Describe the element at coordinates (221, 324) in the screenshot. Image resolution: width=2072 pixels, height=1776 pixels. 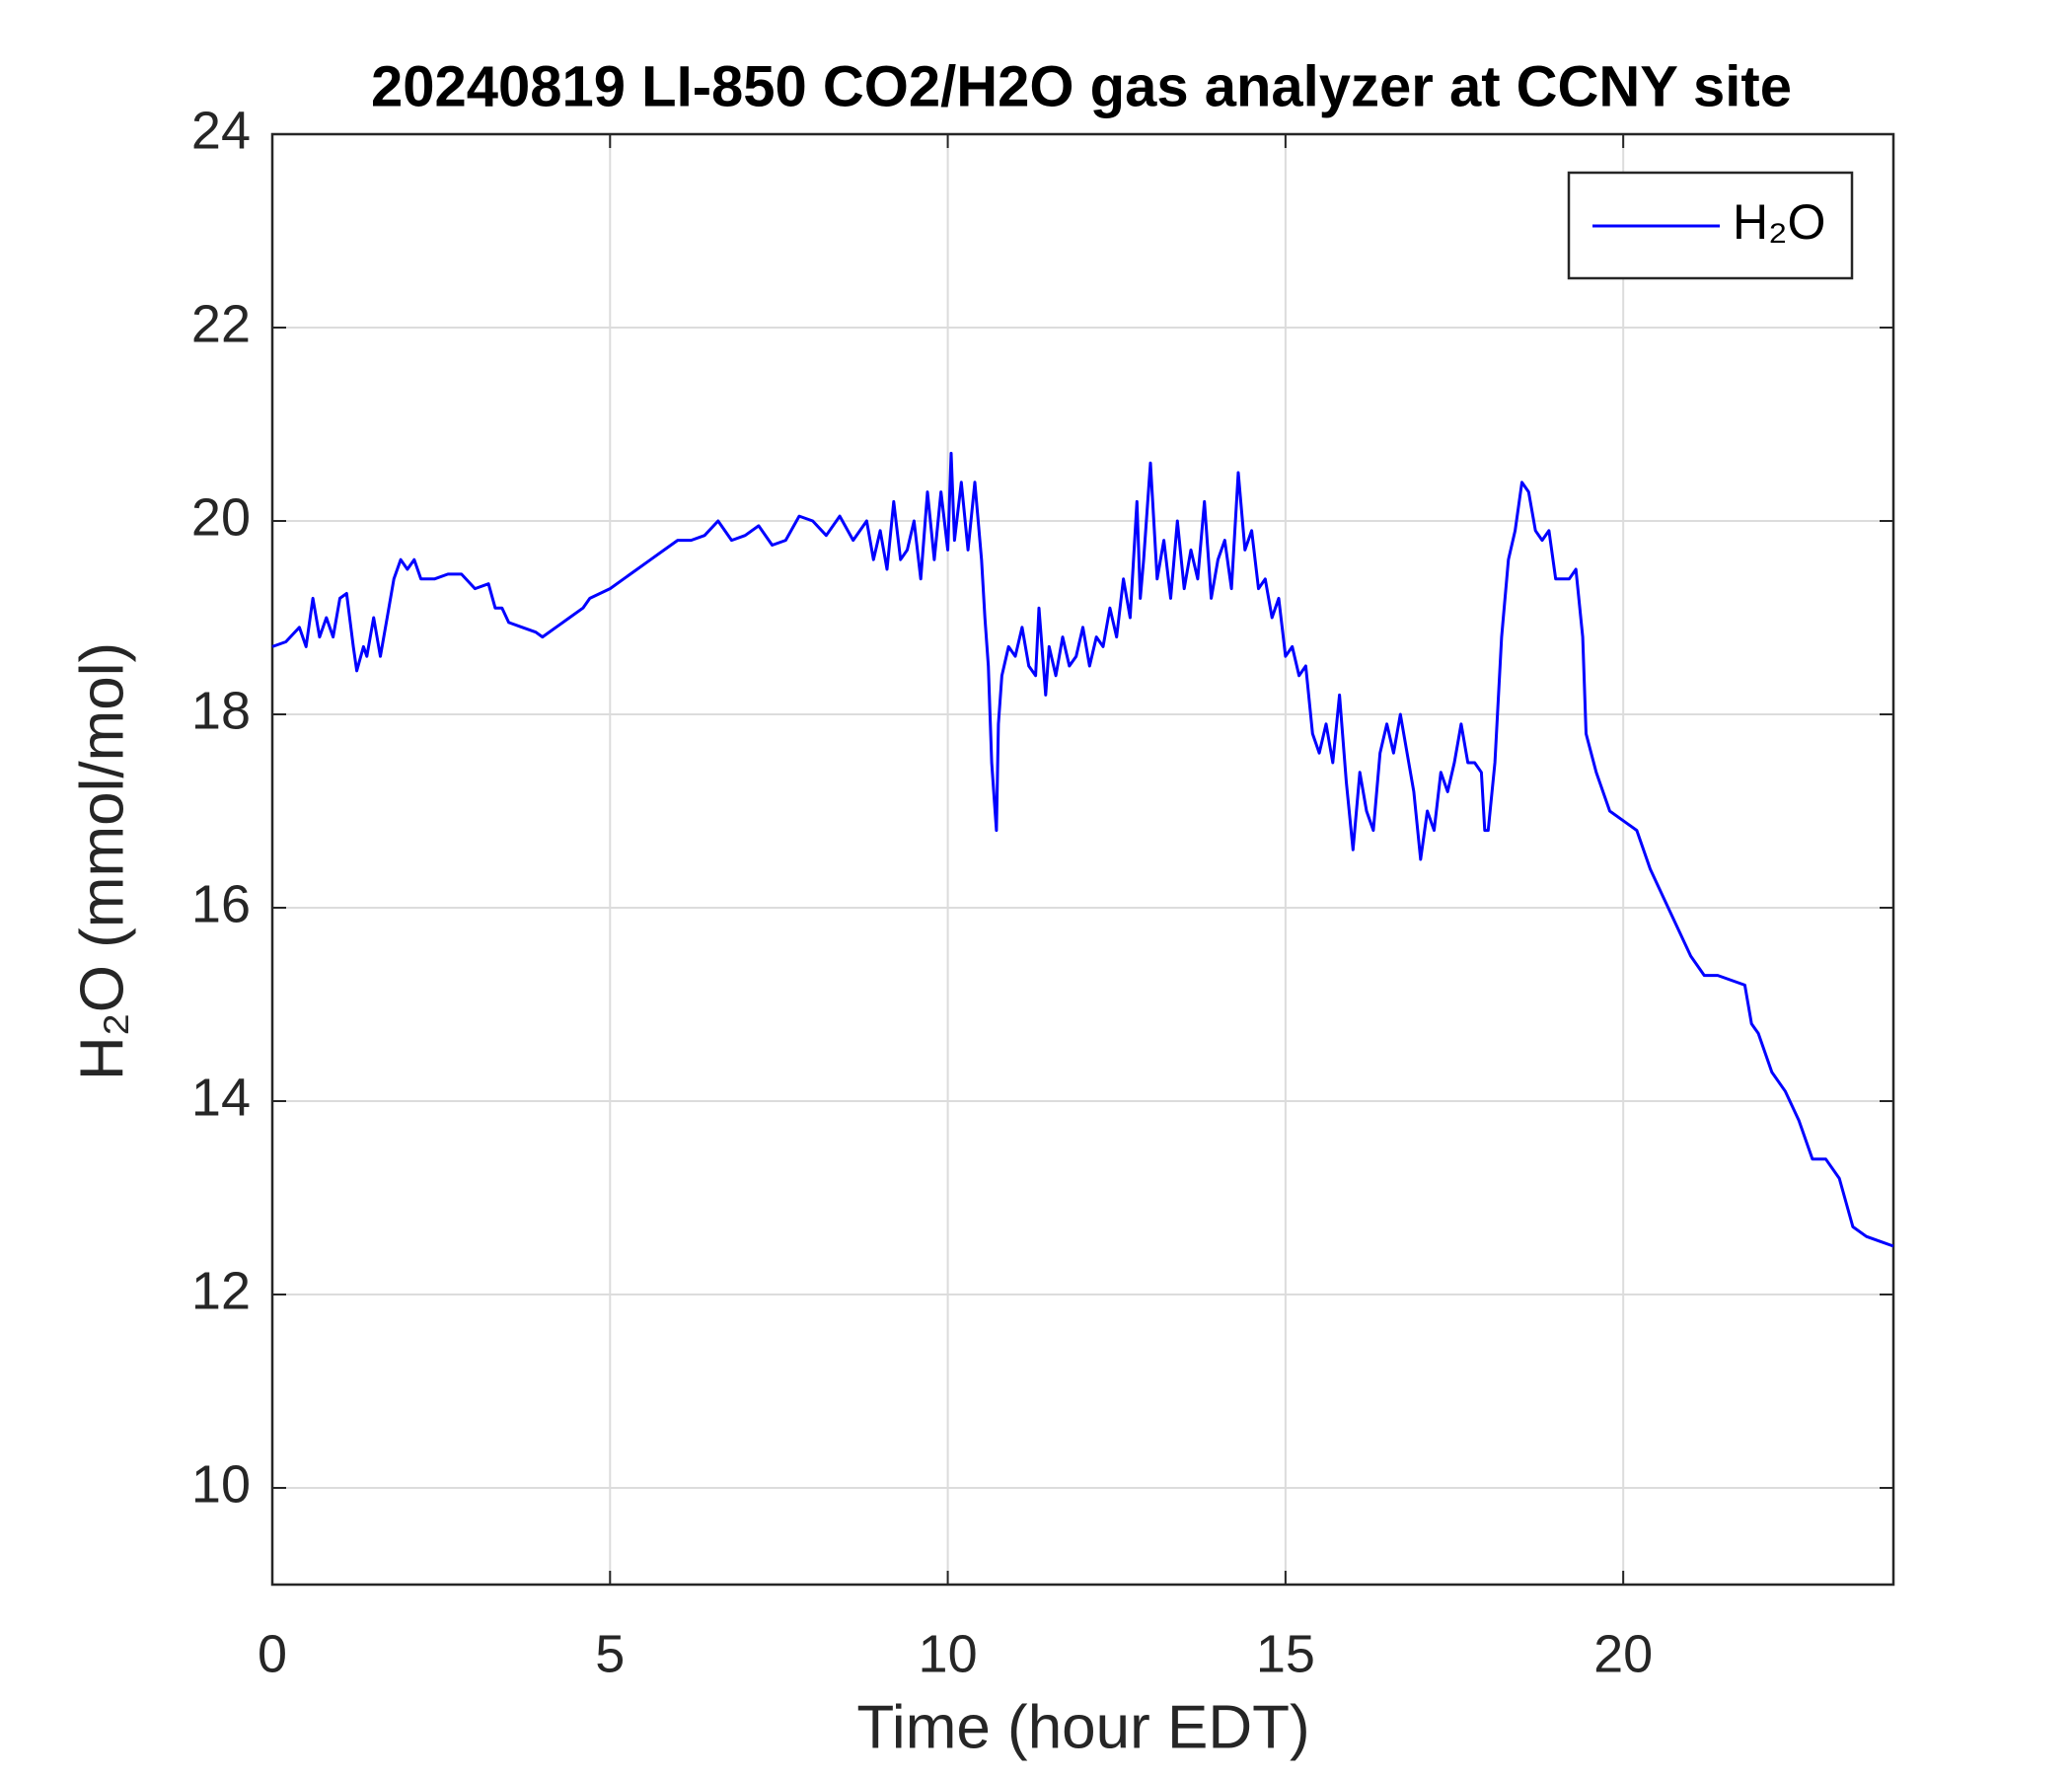
I see `y-tick-label: 22` at that location.